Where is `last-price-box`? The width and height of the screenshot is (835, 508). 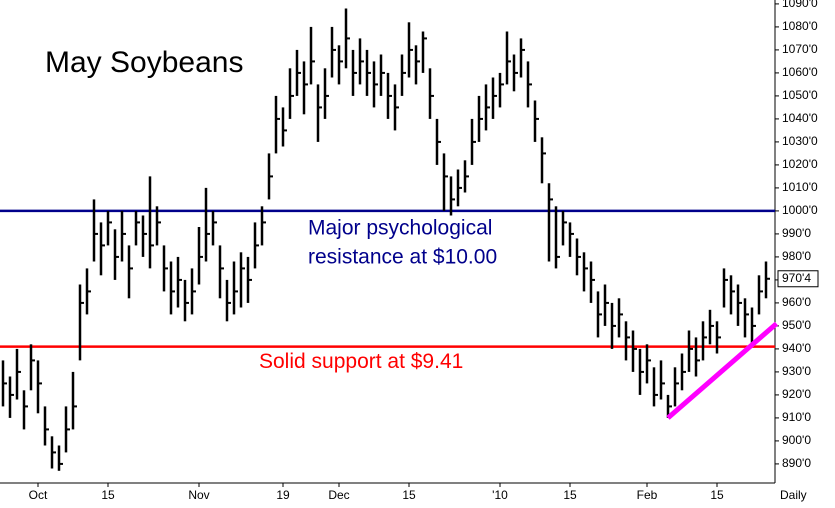 last-price-box is located at coordinates (798, 279).